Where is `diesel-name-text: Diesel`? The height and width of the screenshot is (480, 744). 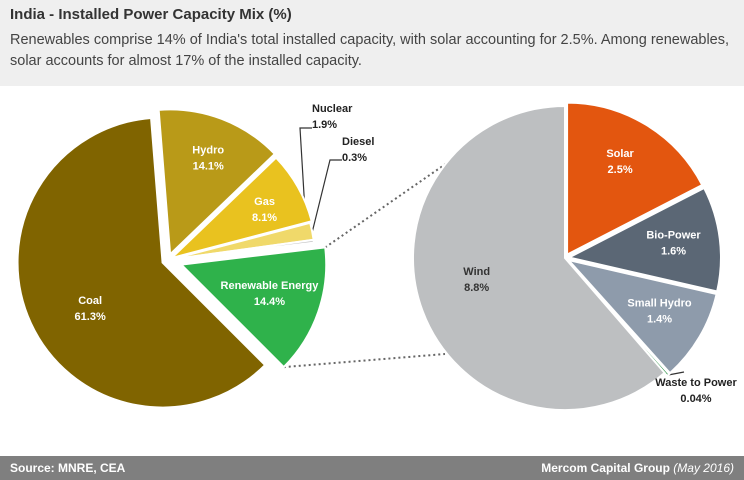 diesel-name-text: Diesel is located at coordinates (358, 142).